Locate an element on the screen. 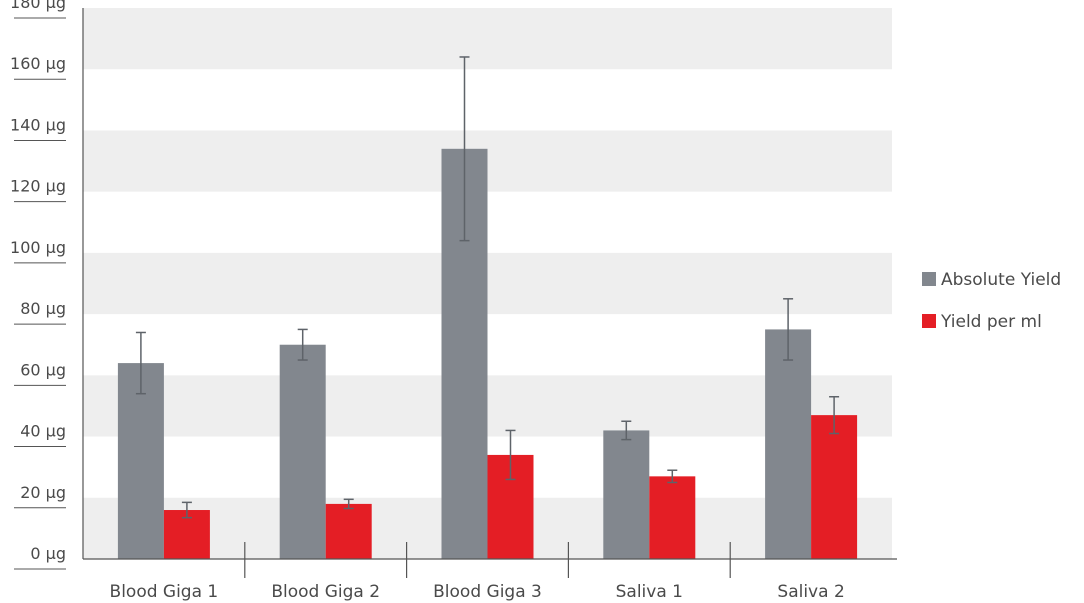  y-tick-label: 80 µg is located at coordinates (43, 308).